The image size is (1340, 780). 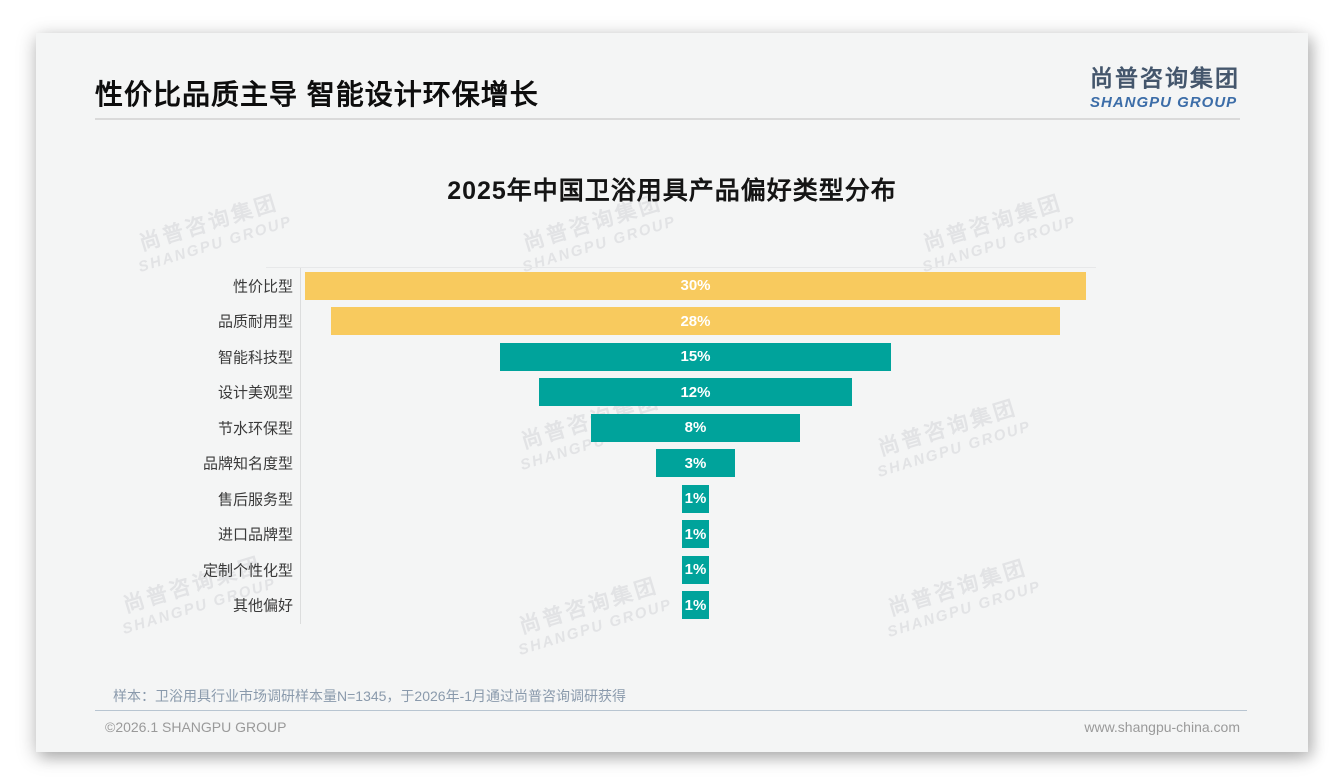 I want to click on bar-value-label: 8%, so click(x=695, y=428).